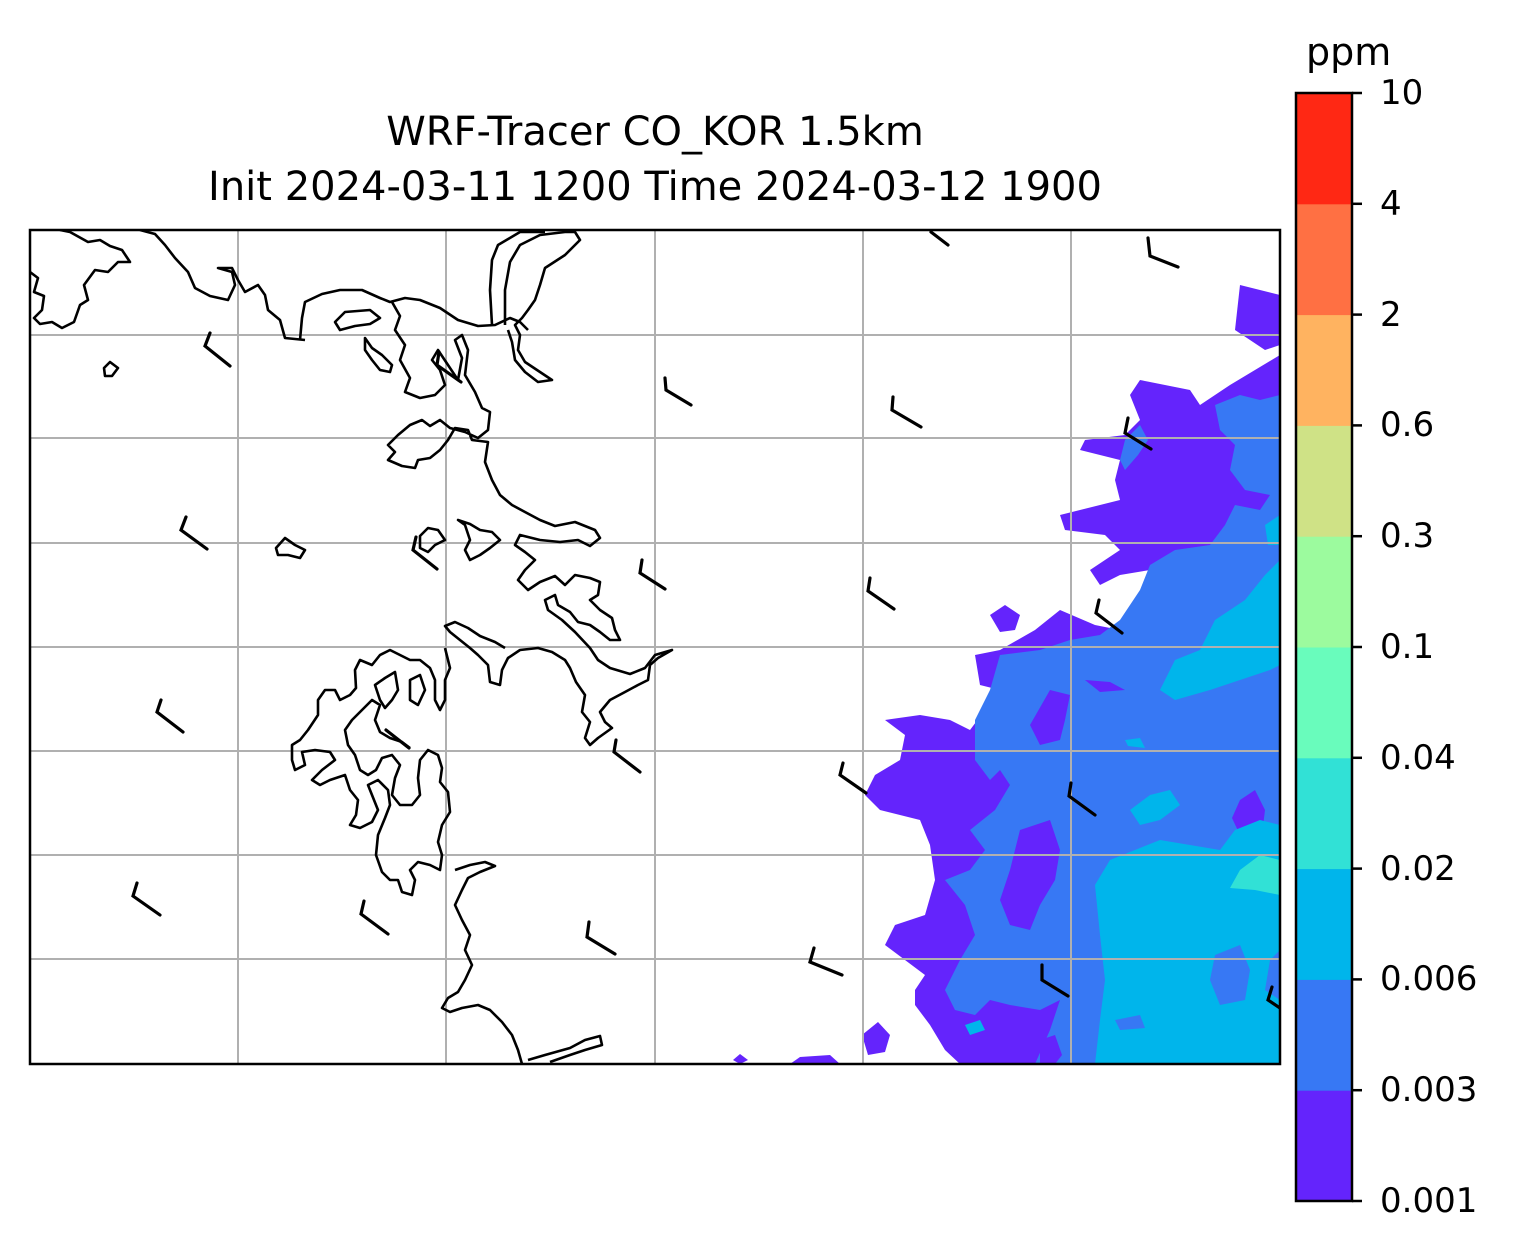  Describe the element at coordinates (1407, 647) in the screenshot. I see `colorbar-tick-label: 0.1` at that location.